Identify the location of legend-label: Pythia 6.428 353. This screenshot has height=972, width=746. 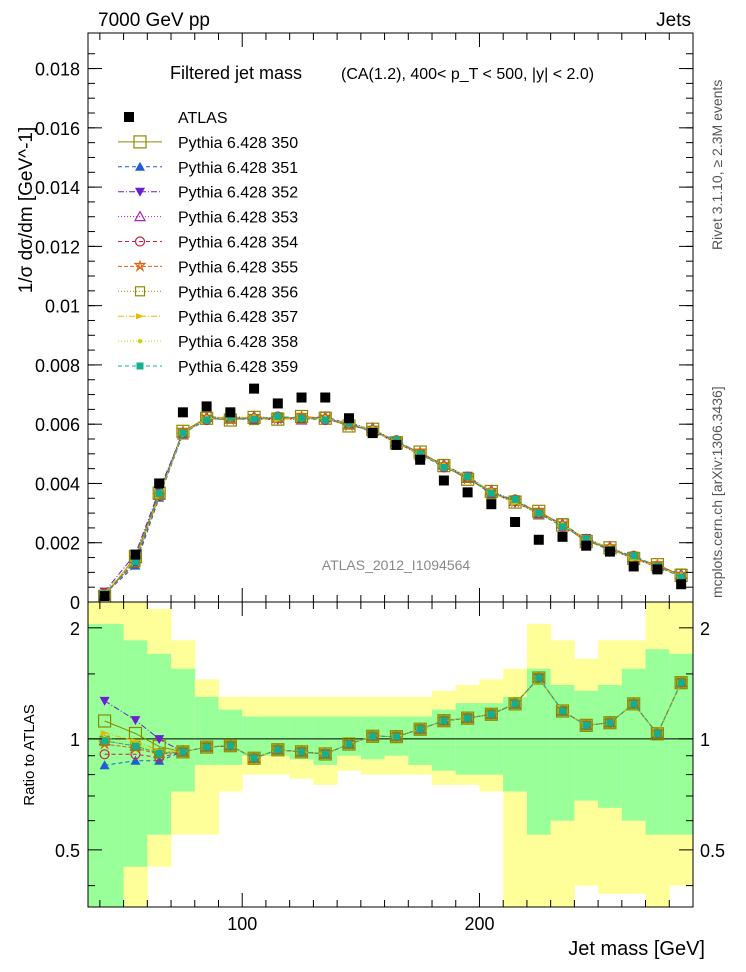
(238, 218).